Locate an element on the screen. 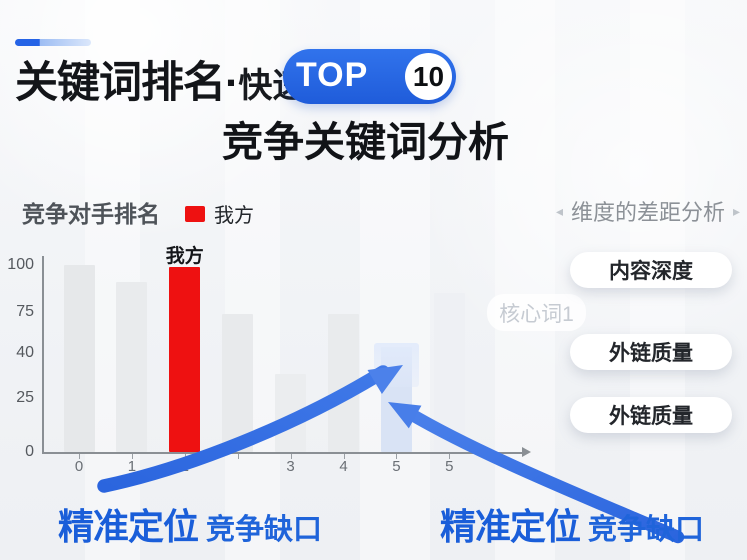  callout-left-strong: 精准定位 is located at coordinates (128, 526).